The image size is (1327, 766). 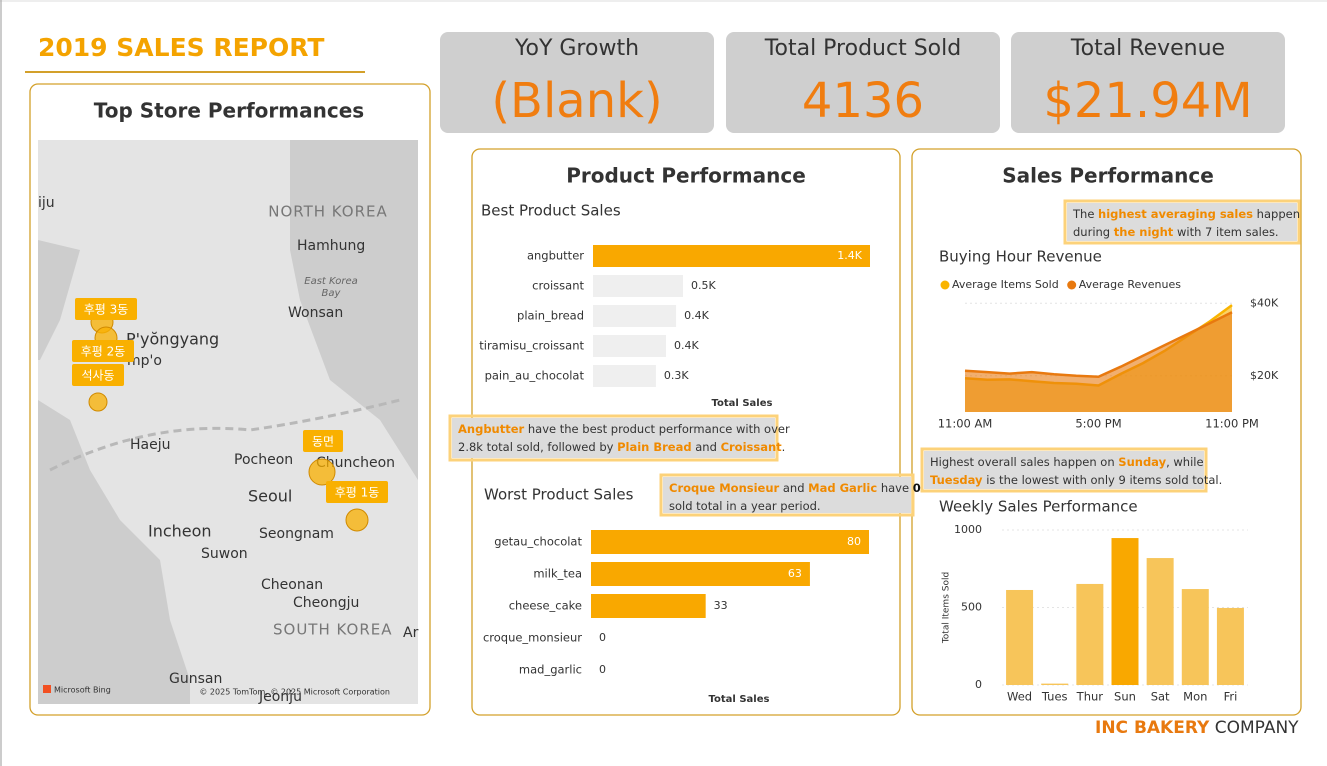 I want to click on place: Haeju, so click(x=150, y=445).